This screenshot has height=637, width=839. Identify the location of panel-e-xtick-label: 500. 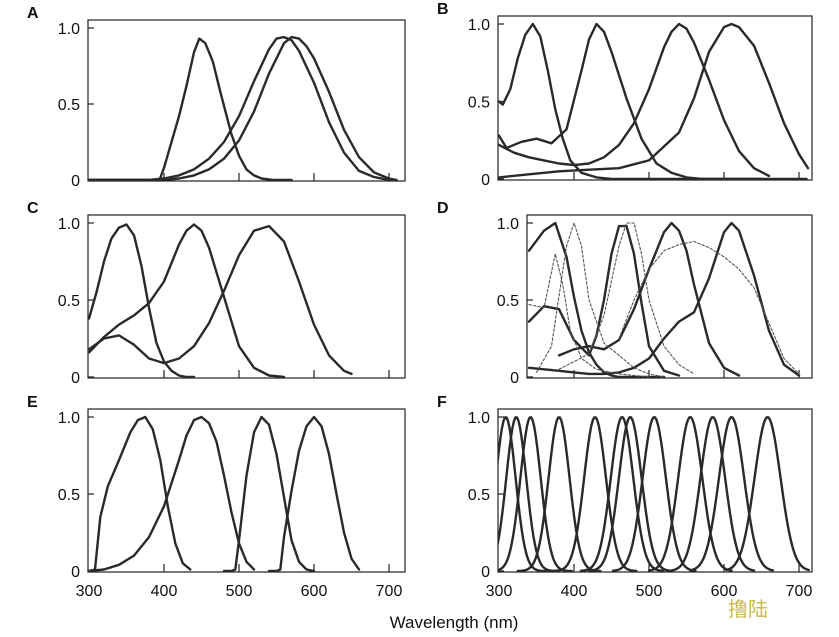
(239, 591).